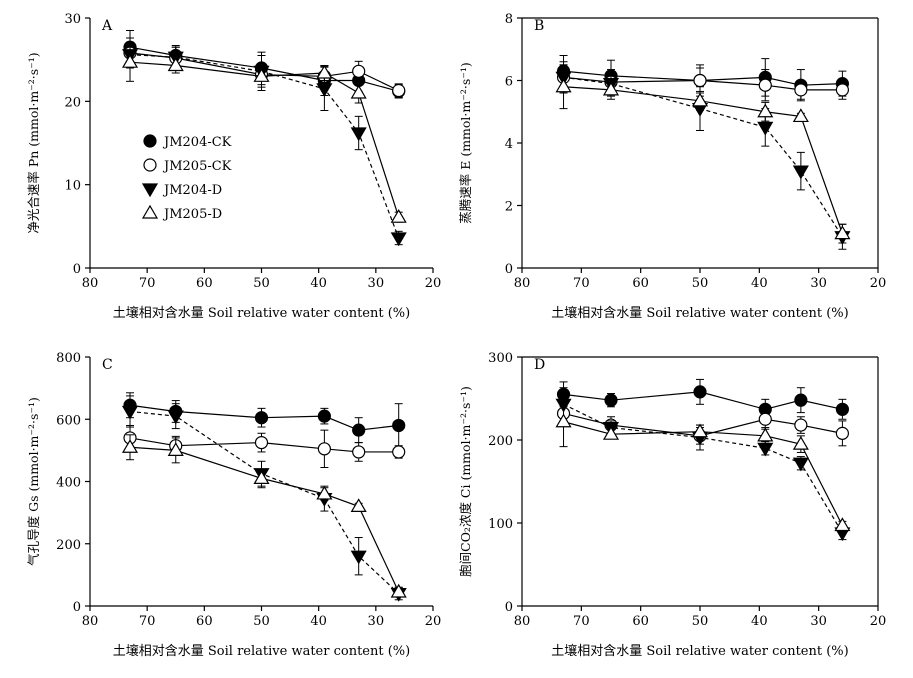  What do you see at coordinates (197, 166) in the screenshot?
I see `legend-label: JM205-CK` at bounding box center [197, 166].